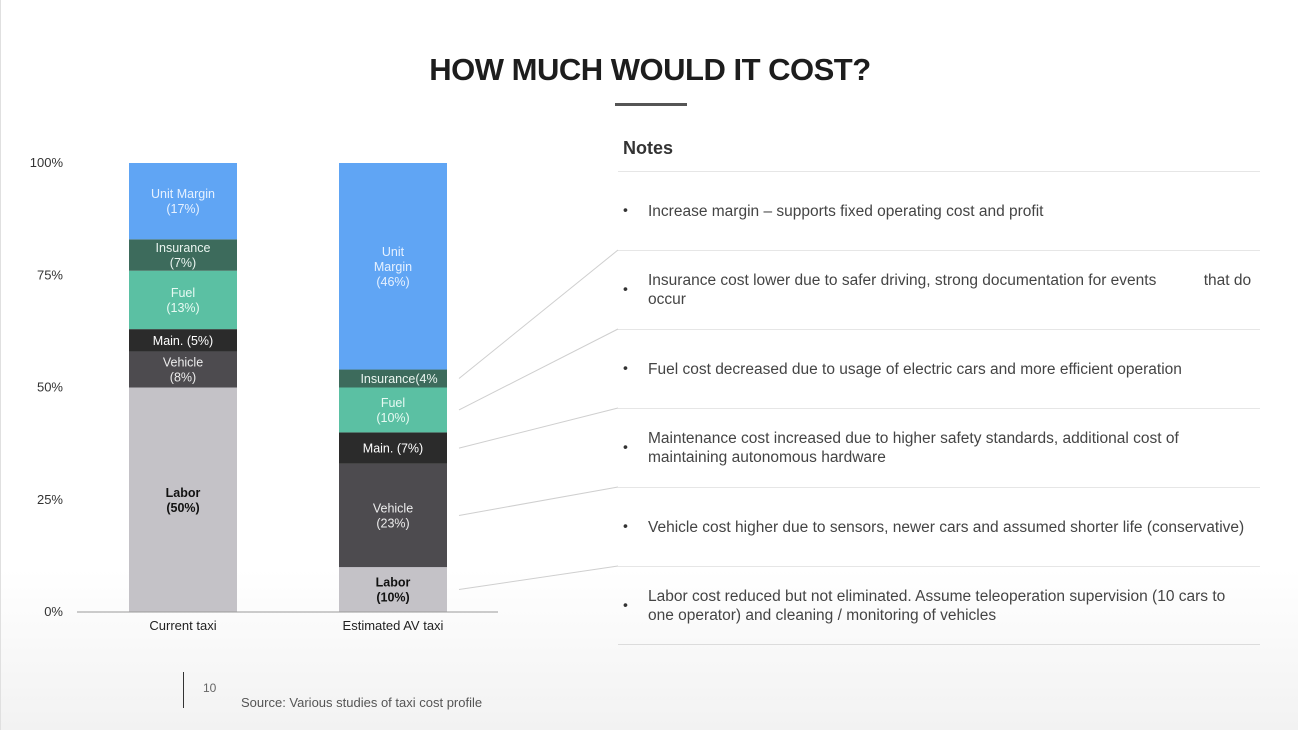  What do you see at coordinates (182, 625) in the screenshot?
I see `category-label: Current taxi` at bounding box center [182, 625].